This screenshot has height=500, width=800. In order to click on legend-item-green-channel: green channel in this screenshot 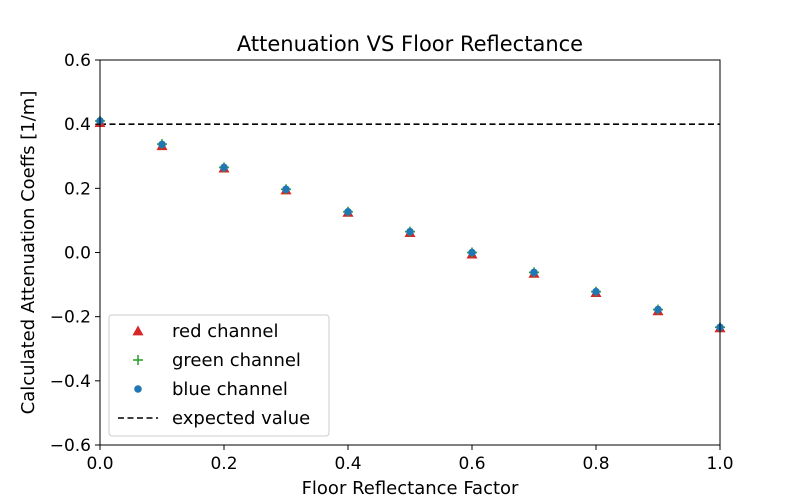, I will do `click(217, 360)`.